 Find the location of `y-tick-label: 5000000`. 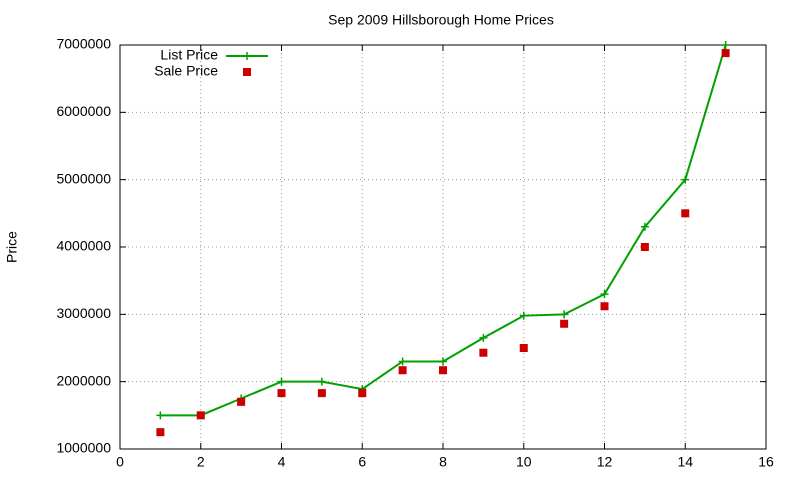

y-tick-label: 5000000 is located at coordinates (83, 178).